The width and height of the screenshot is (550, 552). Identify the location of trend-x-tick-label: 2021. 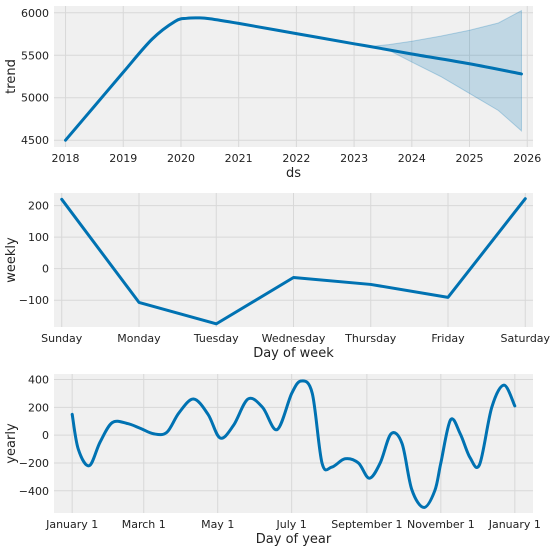
(239, 158).